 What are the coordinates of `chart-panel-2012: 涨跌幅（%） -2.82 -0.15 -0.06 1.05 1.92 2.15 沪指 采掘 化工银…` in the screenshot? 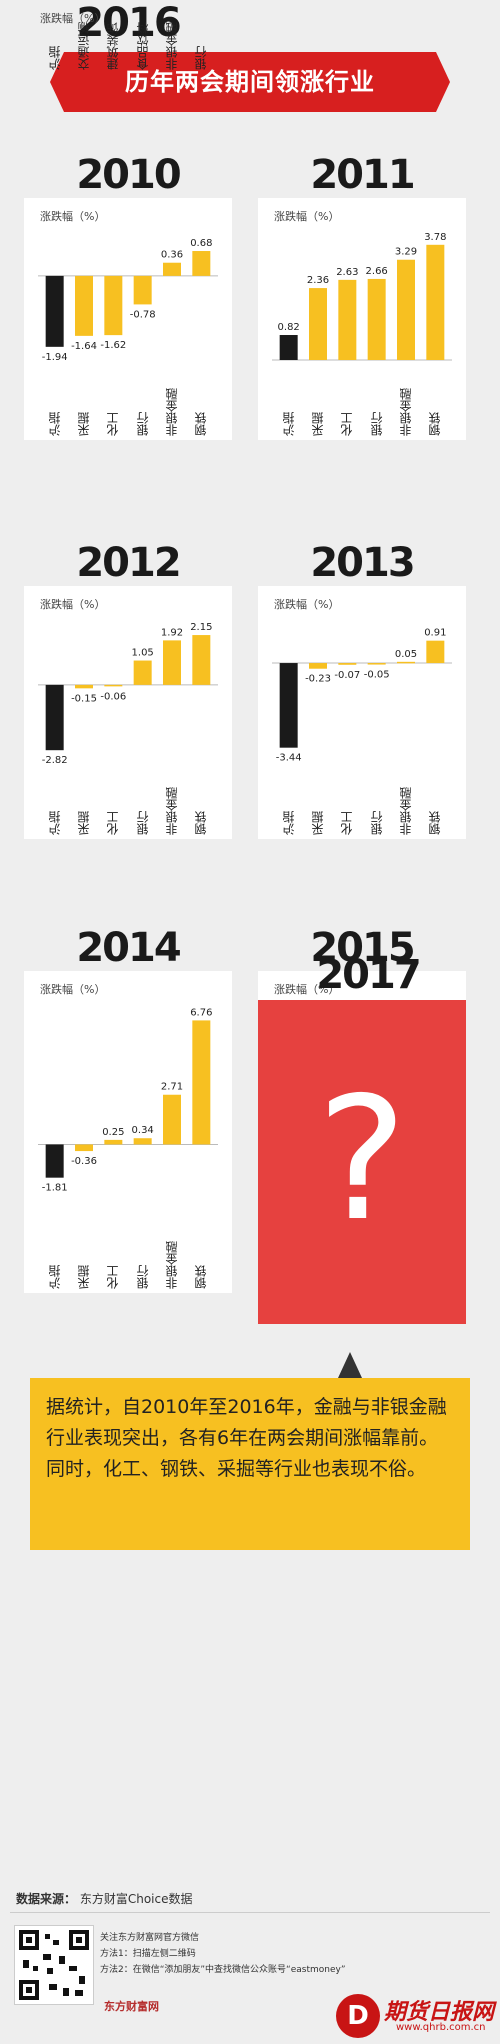 It's located at (128, 712).